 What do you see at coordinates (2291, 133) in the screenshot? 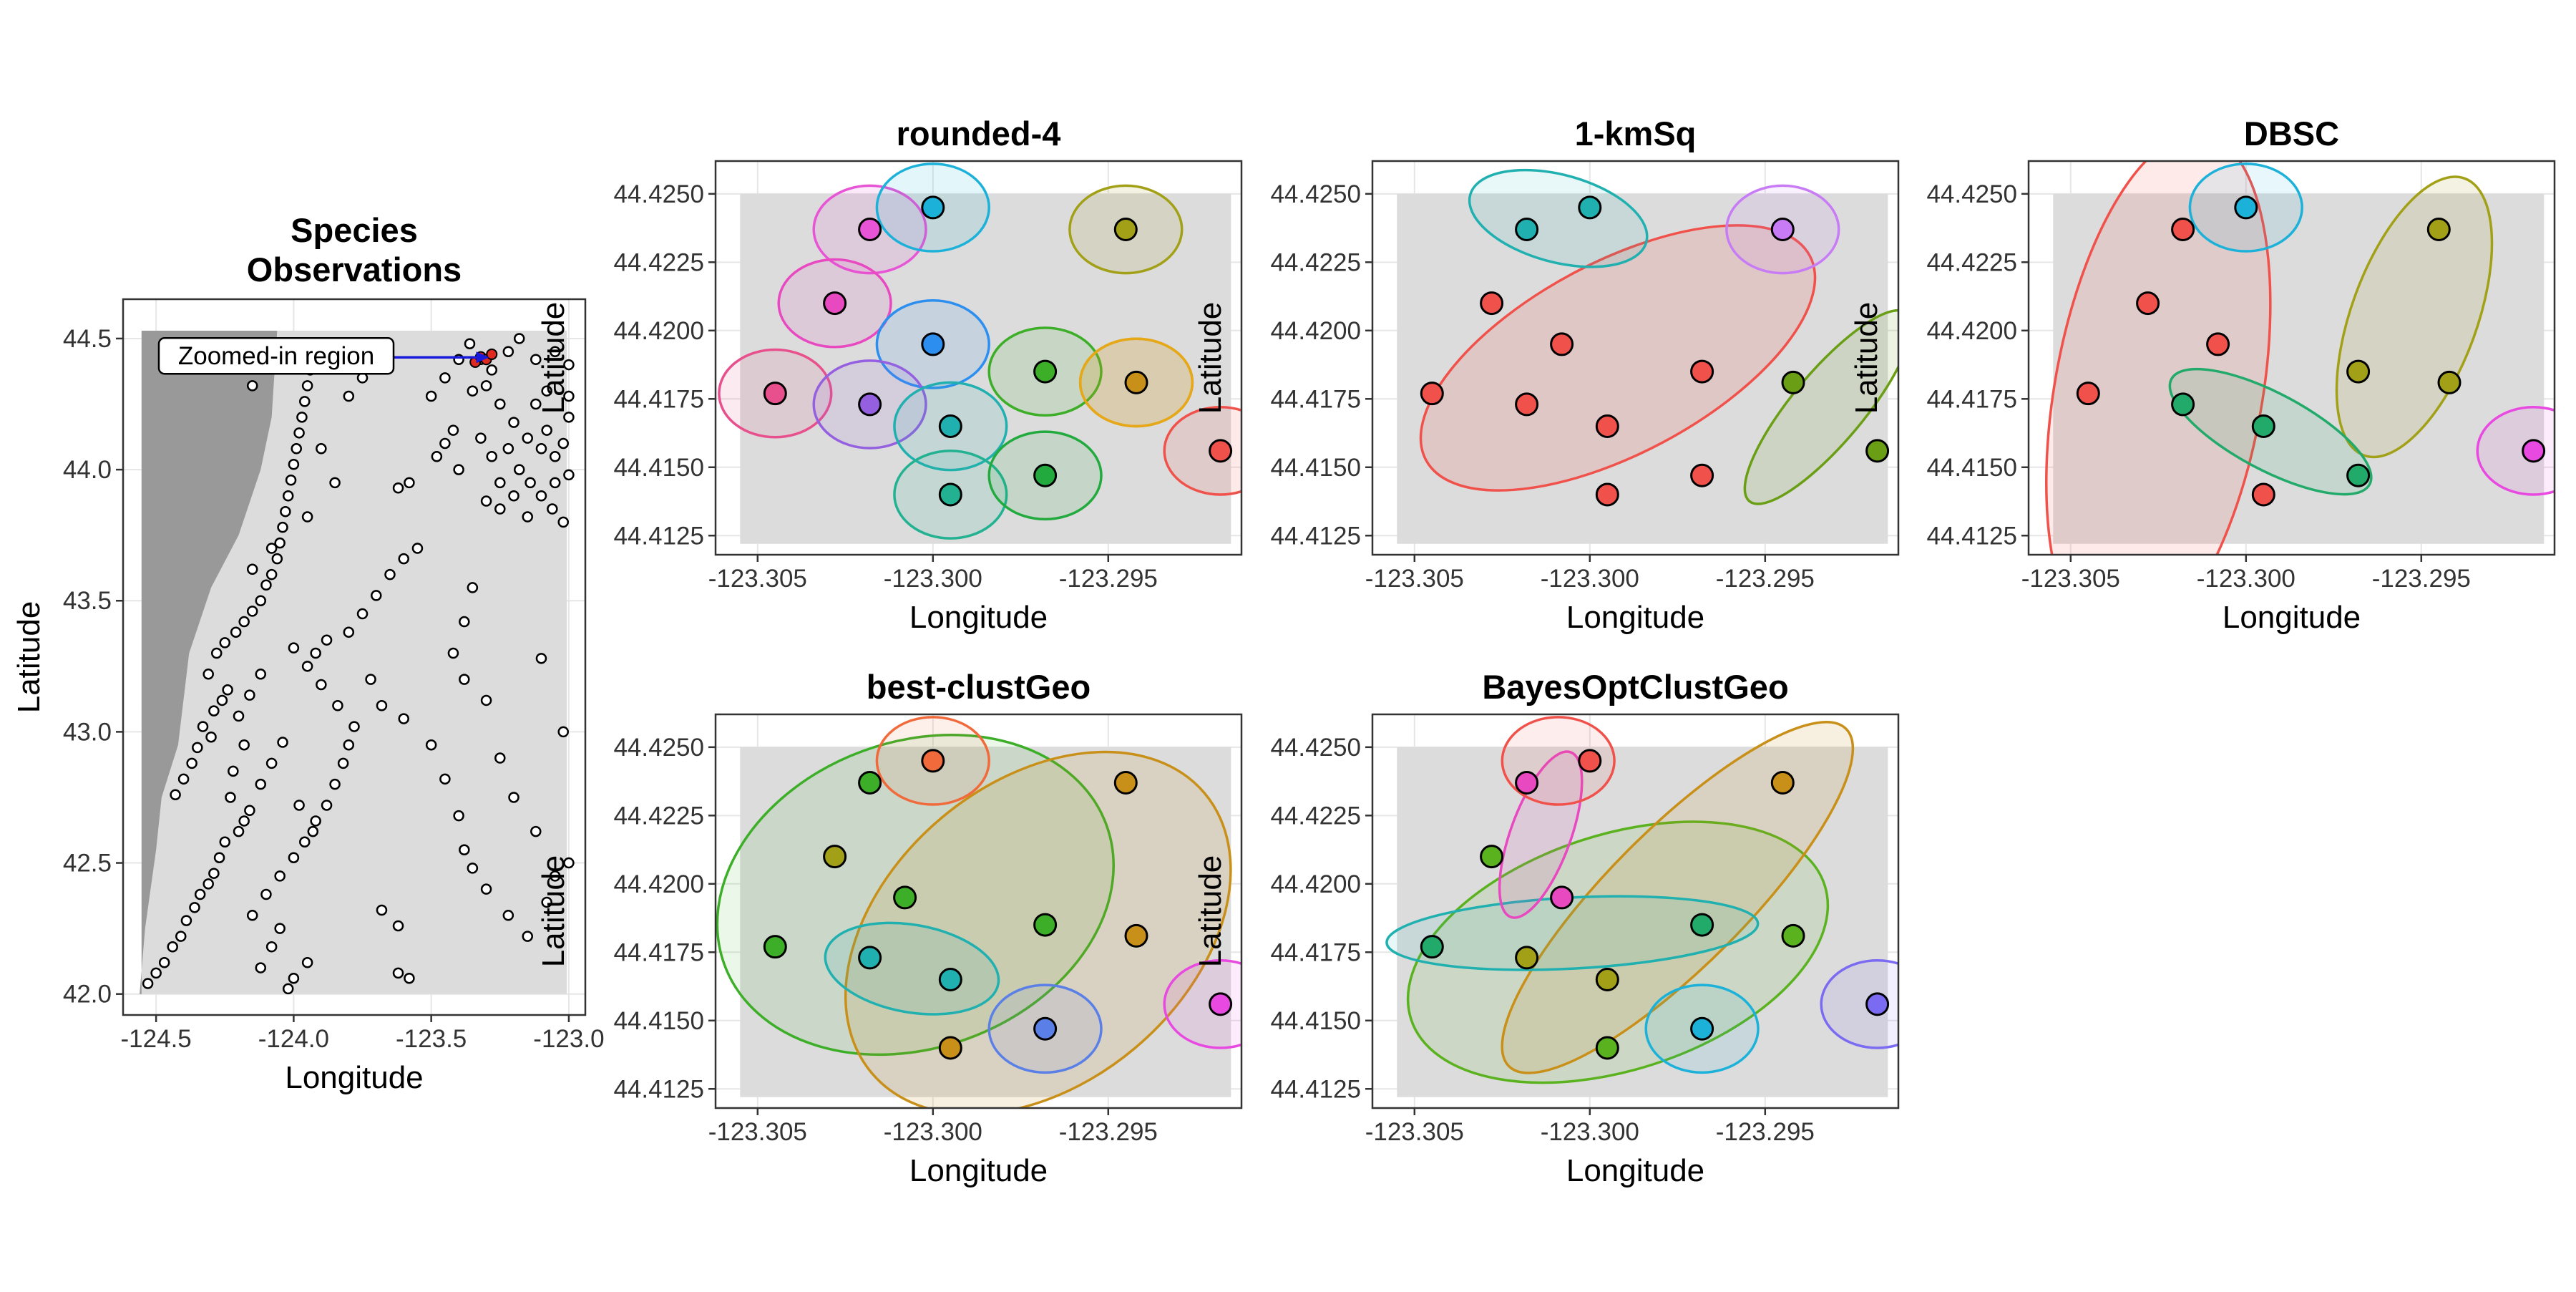
I see `chart-title: DBSC` at bounding box center [2291, 133].